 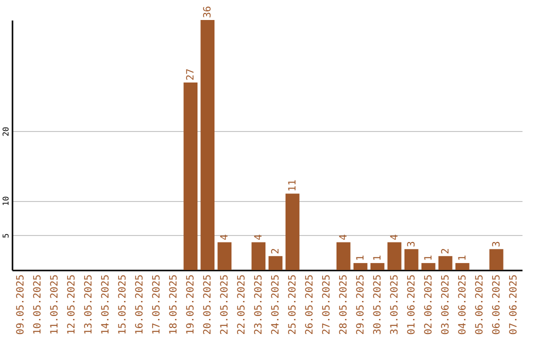 What do you see at coordinates (174, 304) in the screenshot?
I see `x-tick-label: 18.05.2025` at bounding box center [174, 304].